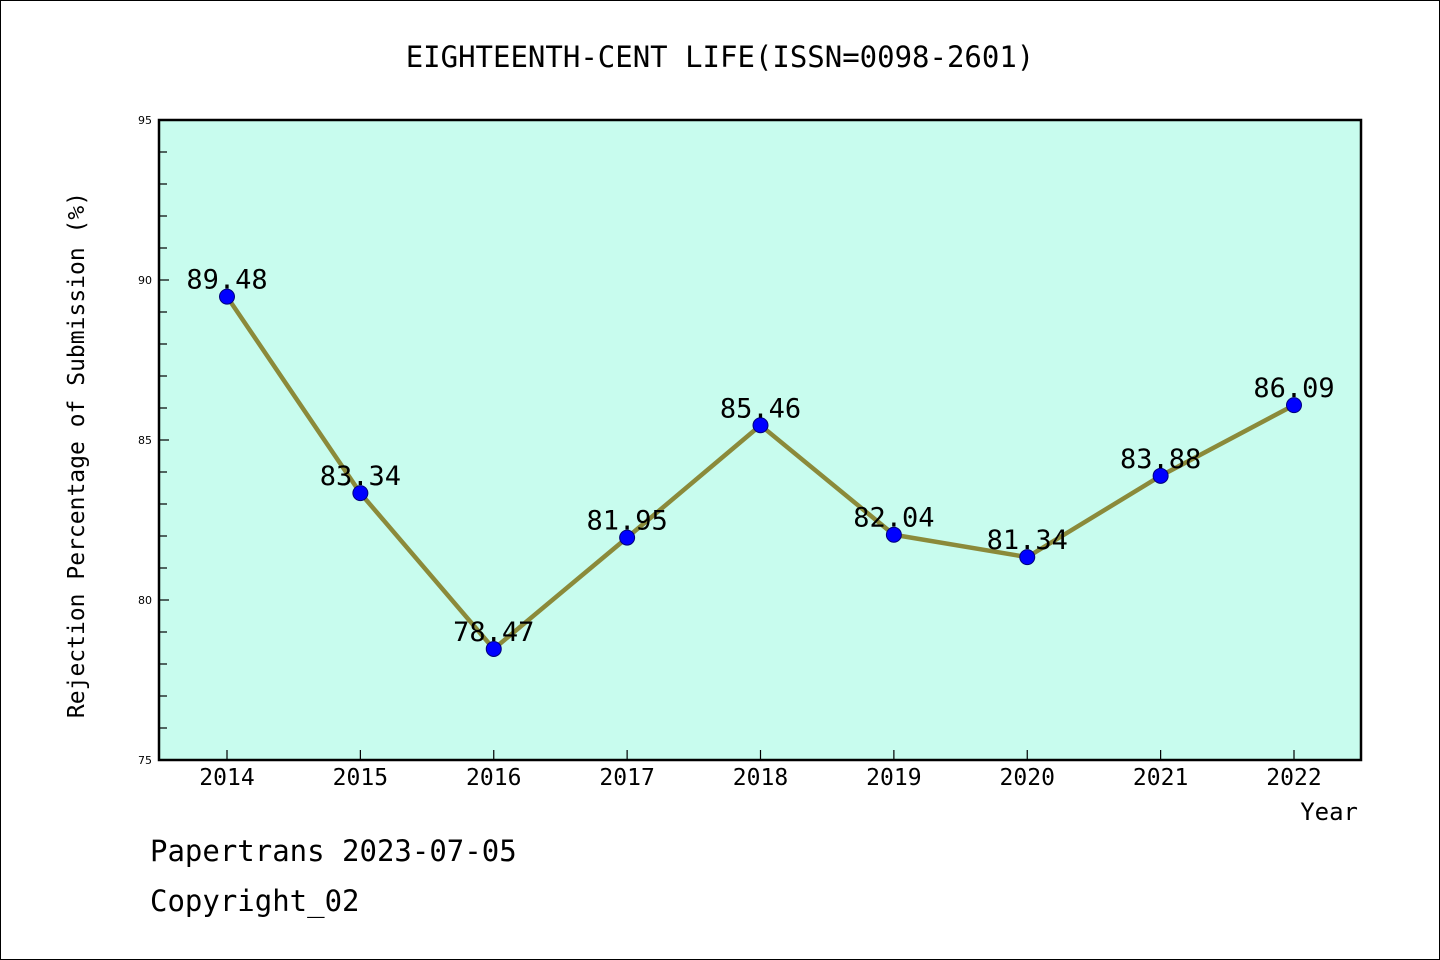 The height and width of the screenshot is (960, 1440). Describe the element at coordinates (626, 521) in the screenshot. I see `data-label: 81.95` at that location.